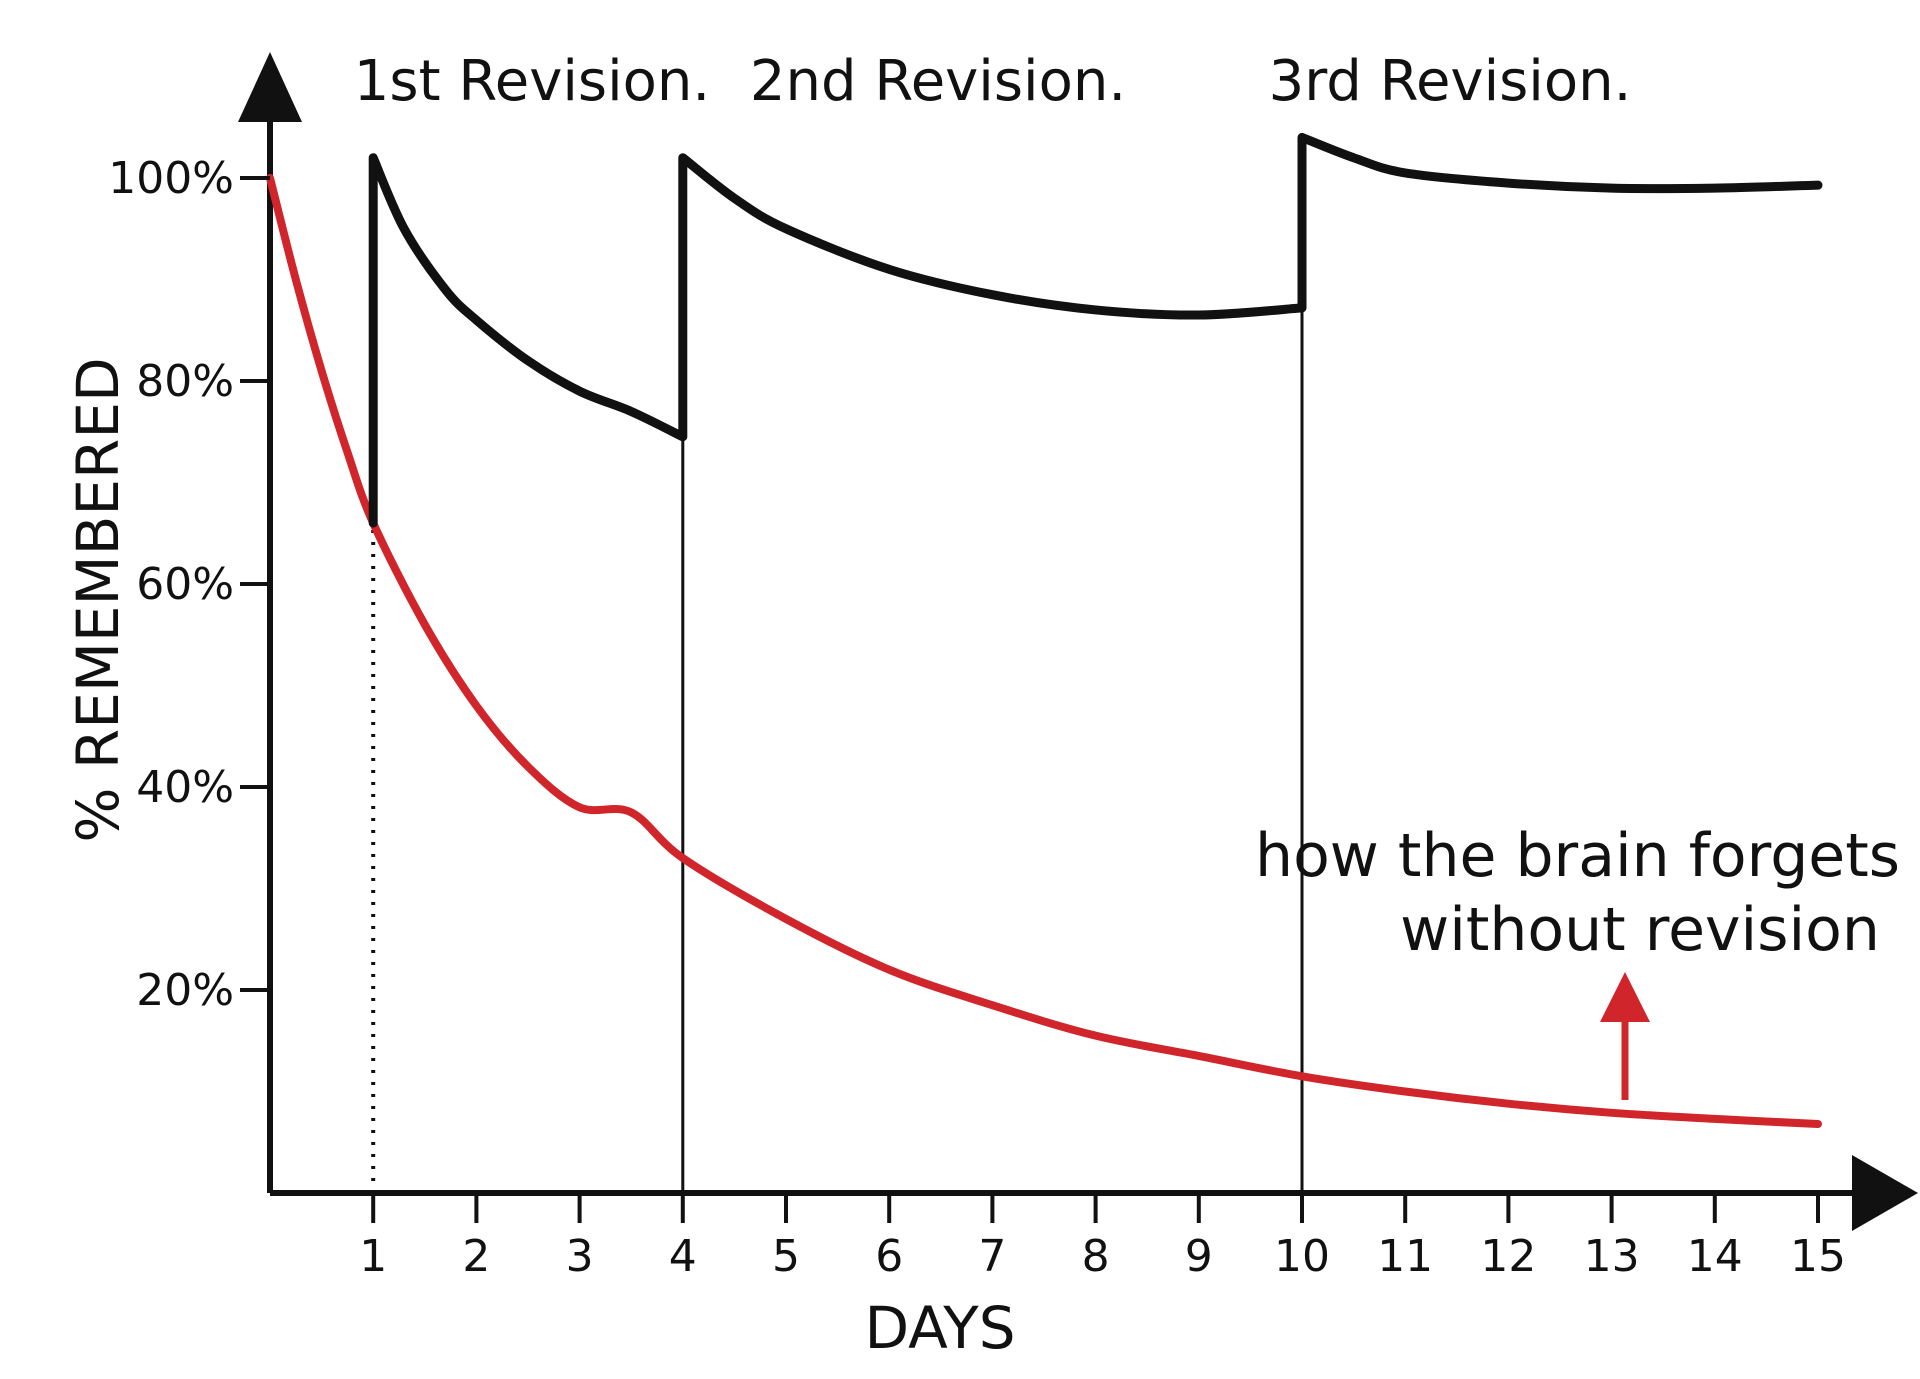 Image resolution: width=1920 pixels, height=1379 pixels. Describe the element at coordinates (938, 81) in the screenshot. I see `revision-label: 2nd Revision.` at that location.